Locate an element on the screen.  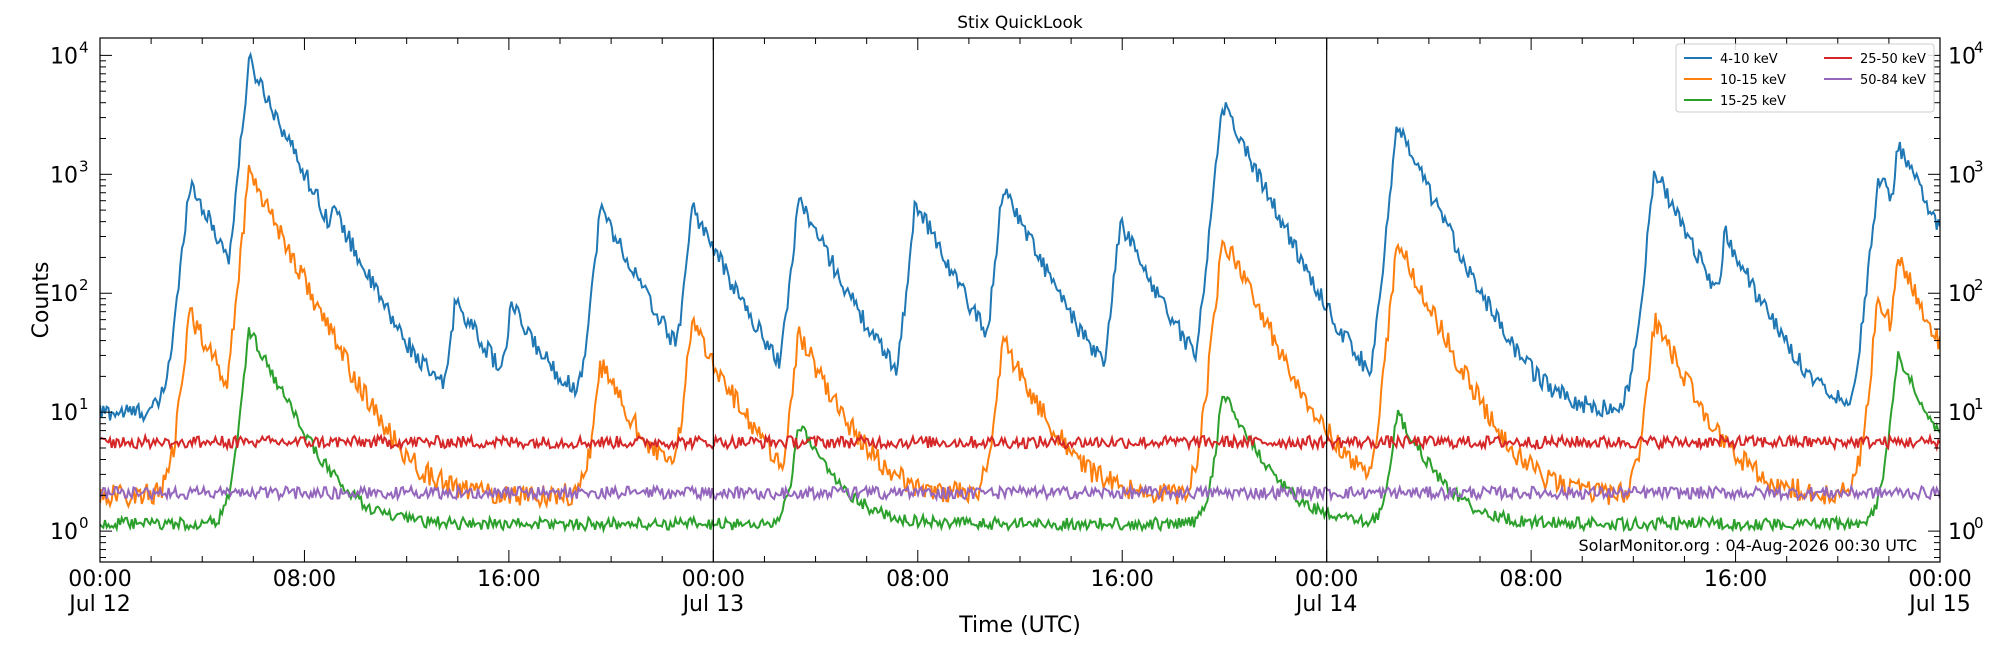
chart-title: Stix QuickLook is located at coordinates (1020, 23).